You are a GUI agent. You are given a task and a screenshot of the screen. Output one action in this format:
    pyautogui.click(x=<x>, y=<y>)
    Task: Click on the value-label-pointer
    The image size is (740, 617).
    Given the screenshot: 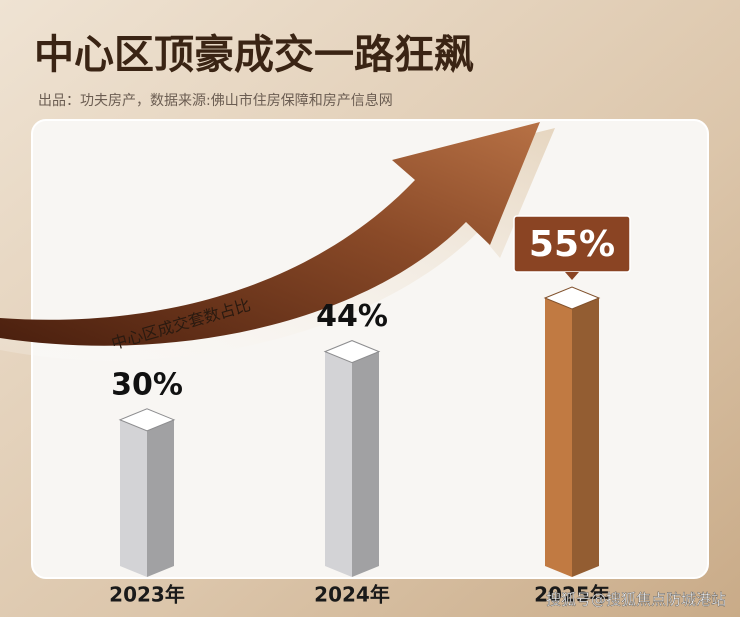 What is the action you would take?
    pyautogui.click(x=572, y=276)
    